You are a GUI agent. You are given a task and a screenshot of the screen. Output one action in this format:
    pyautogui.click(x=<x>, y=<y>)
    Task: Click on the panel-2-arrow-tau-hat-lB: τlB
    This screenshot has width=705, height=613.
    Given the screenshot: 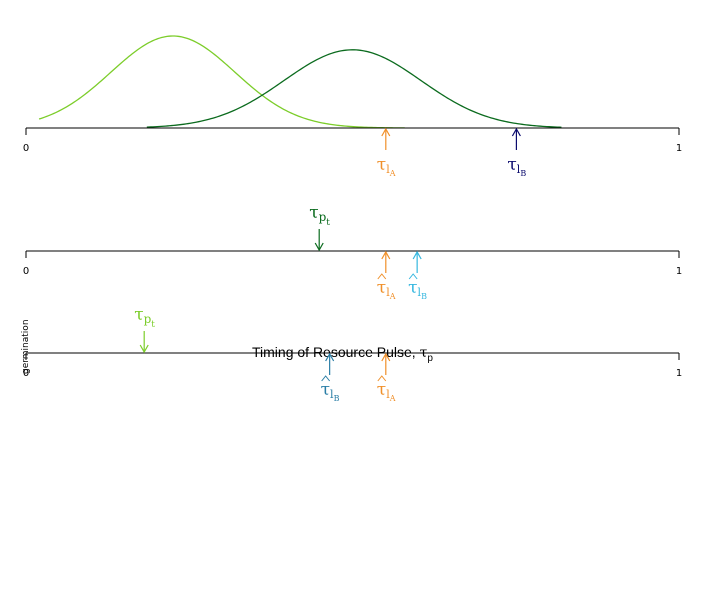 What is the action you would take?
    pyautogui.click(x=417, y=275)
    